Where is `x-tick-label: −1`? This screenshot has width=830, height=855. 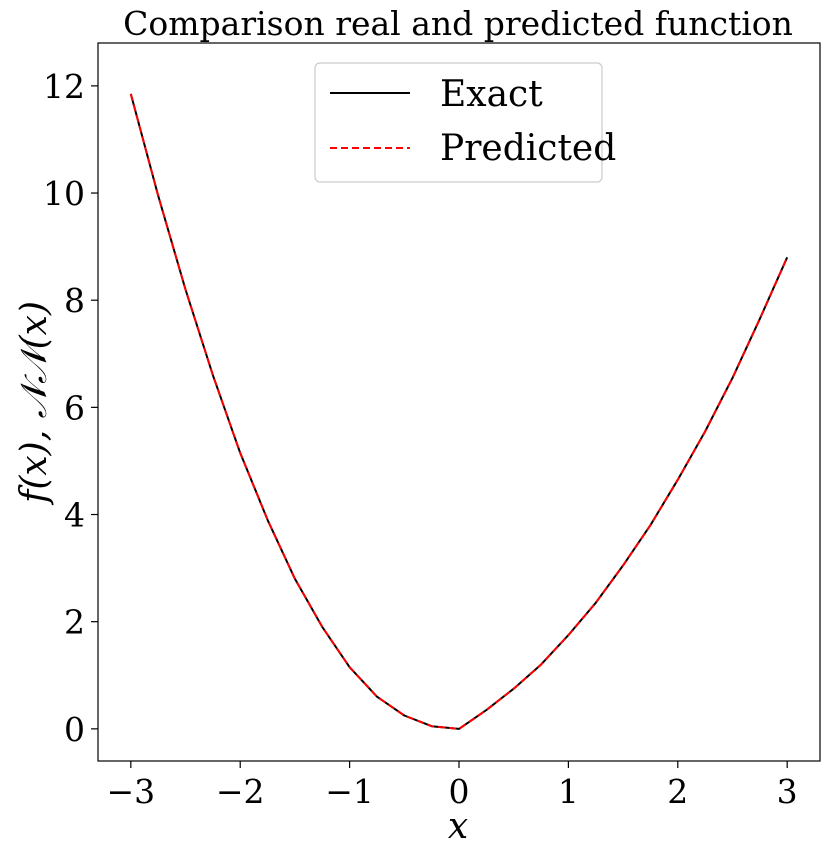 x-tick-label: −1 is located at coordinates (349, 791).